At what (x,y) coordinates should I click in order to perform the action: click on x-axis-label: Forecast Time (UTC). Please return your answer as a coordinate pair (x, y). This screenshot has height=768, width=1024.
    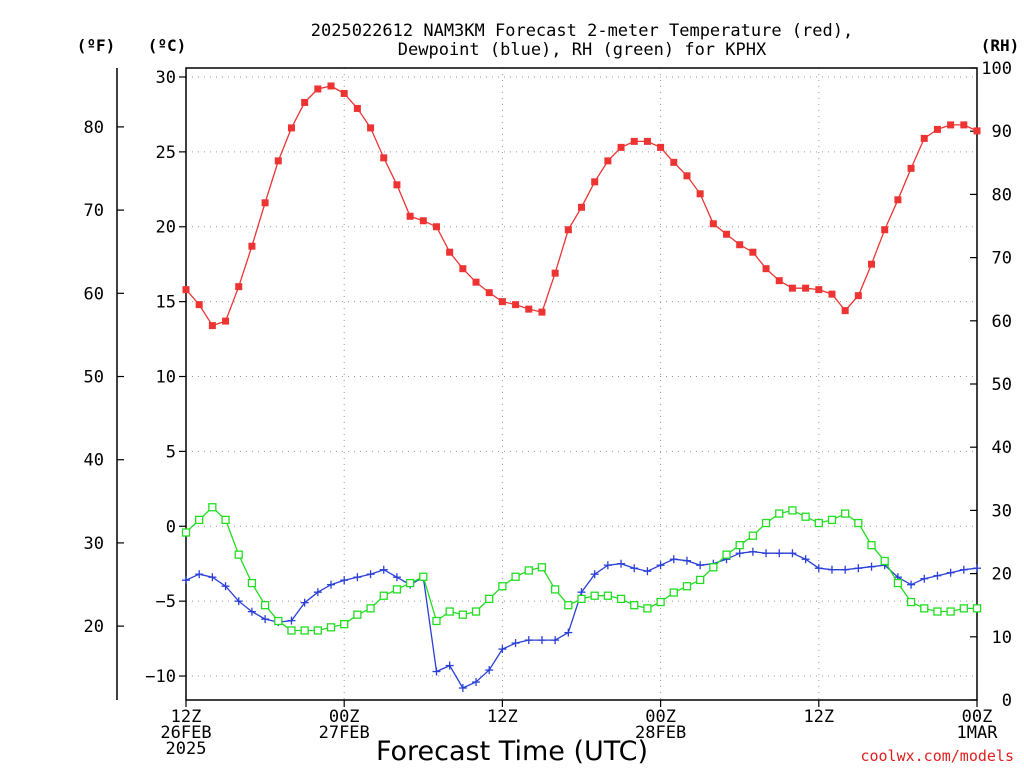
    Looking at the image, I should click on (512, 751).